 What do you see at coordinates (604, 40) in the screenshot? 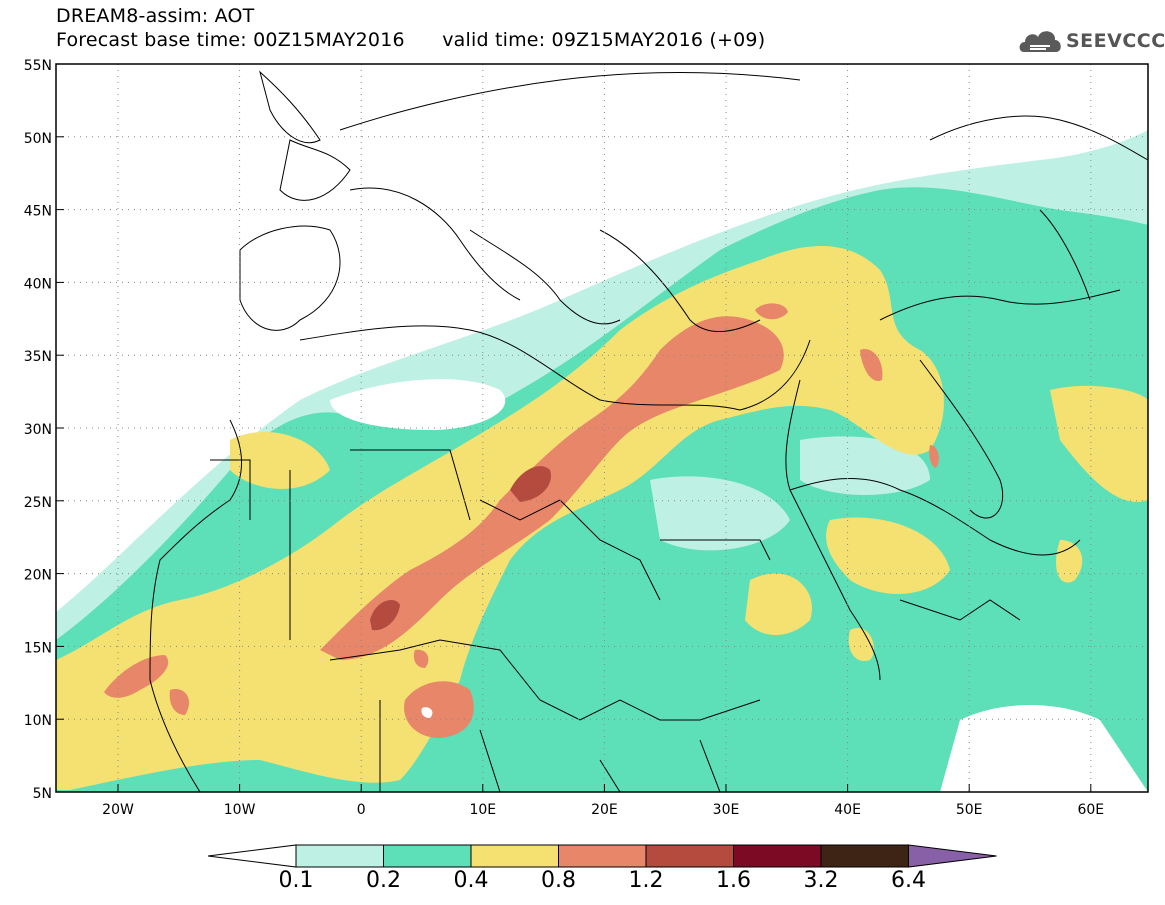
I see `valid-time: valid time: 09Z15MAY2016 (+09)` at bounding box center [604, 40].